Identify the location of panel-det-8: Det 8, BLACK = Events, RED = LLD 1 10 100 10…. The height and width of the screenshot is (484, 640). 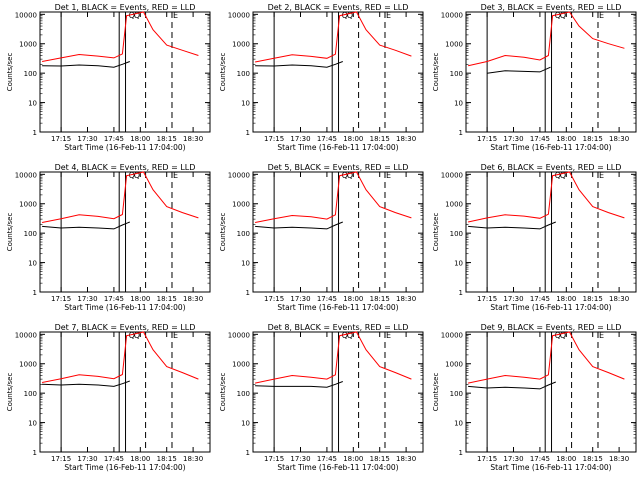
(321, 397).